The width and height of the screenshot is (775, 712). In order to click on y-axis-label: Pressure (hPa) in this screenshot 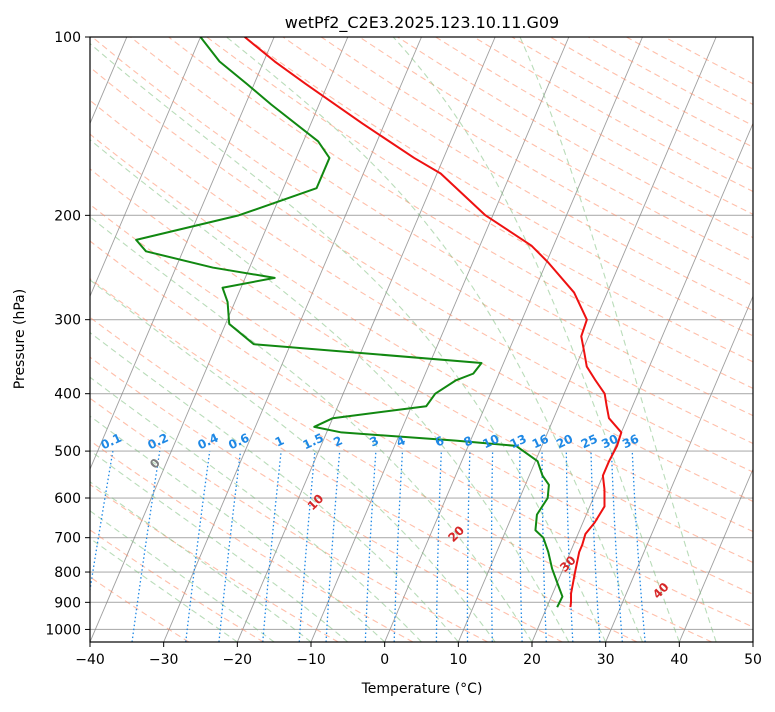, I will do `click(20, 339)`.